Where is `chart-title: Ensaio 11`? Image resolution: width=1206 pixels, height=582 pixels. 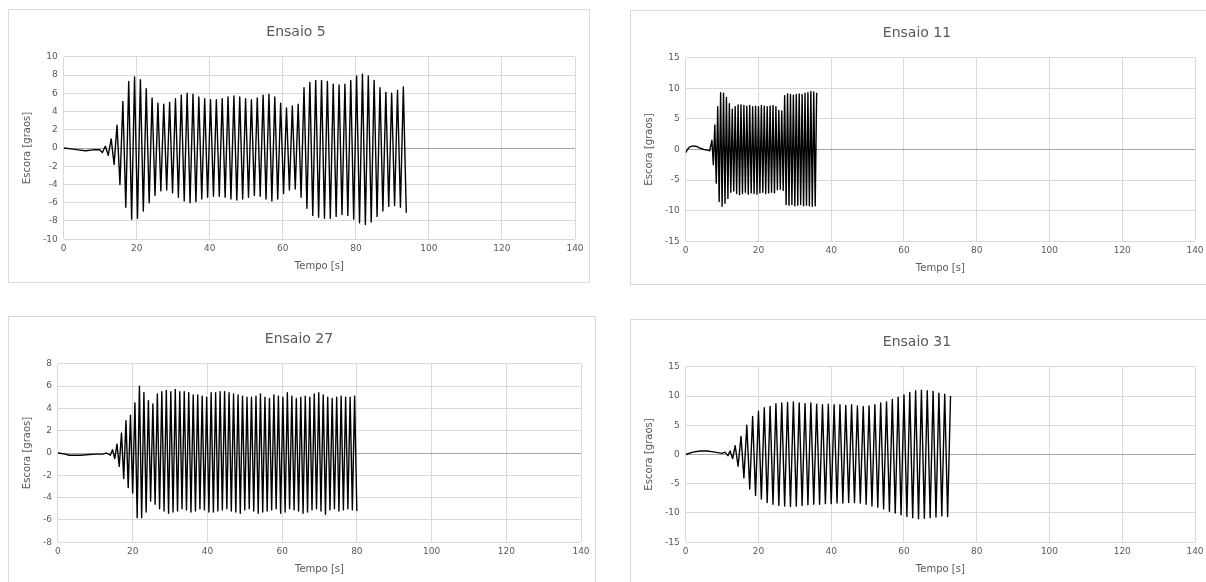 chart-title: Ensaio 11 is located at coordinates (917, 32).